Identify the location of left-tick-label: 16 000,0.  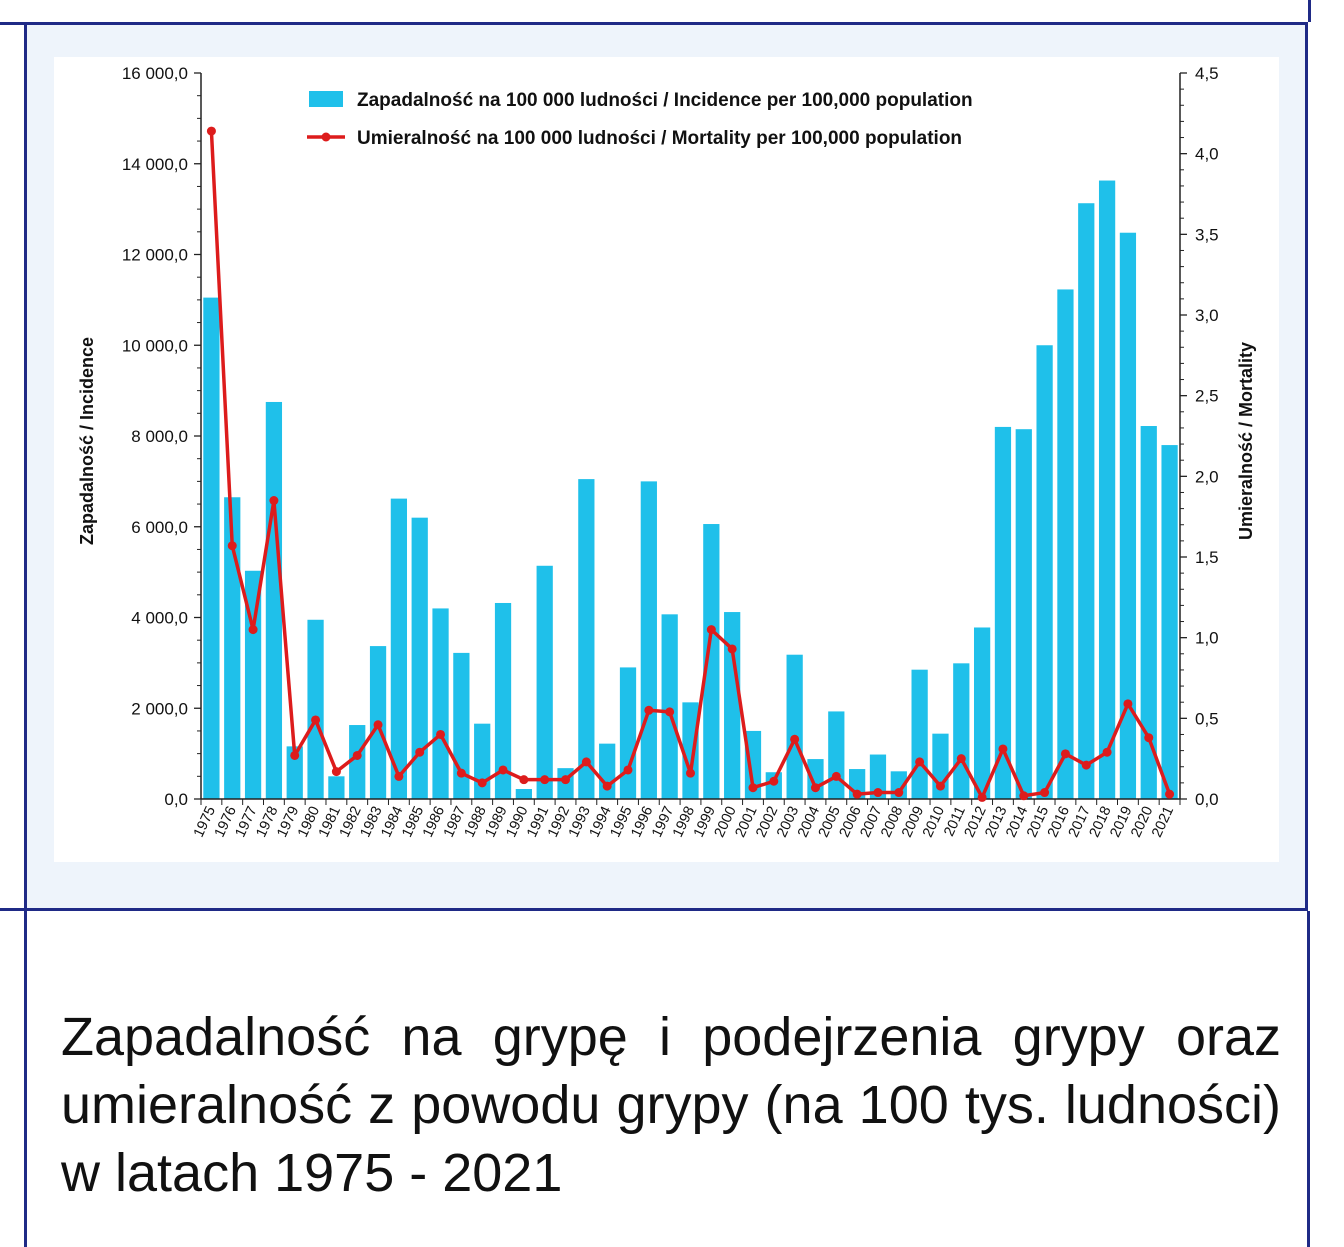
(155, 73).